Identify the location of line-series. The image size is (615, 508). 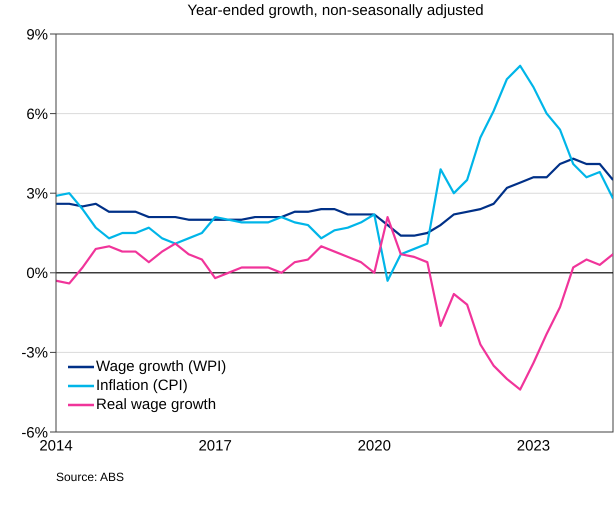
(334, 197).